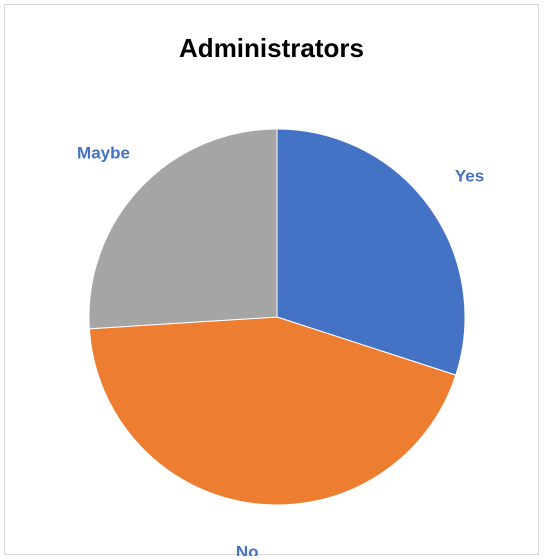 The width and height of the screenshot is (544, 560). Describe the element at coordinates (469, 176) in the screenshot. I see `slice-label-yes: Yes` at that location.